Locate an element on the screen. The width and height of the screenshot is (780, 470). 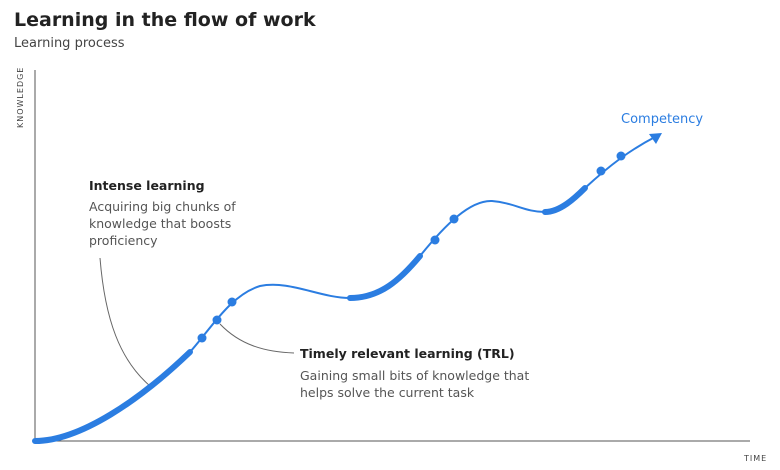
annotation-text: proficiency is located at coordinates (123, 240).